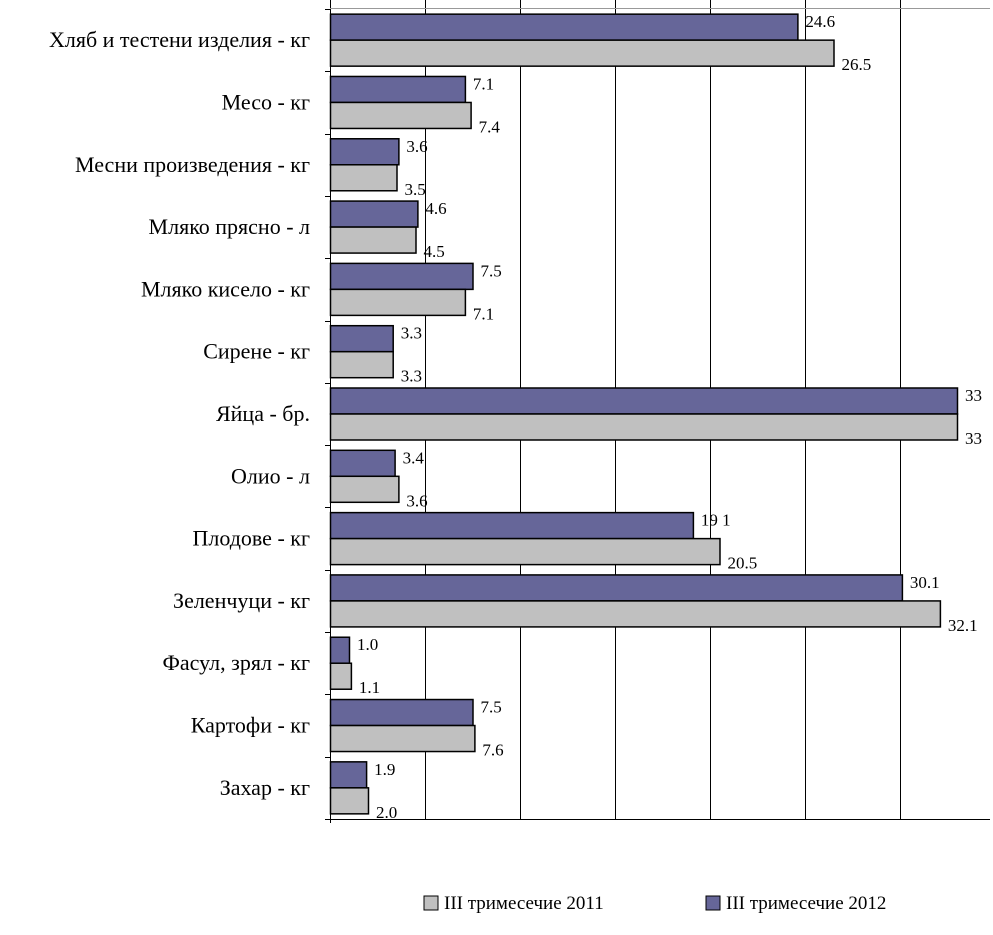 This screenshot has width=993, height=935. What do you see at coordinates (743, 563) in the screenshot?
I see `data-label: 20.5` at bounding box center [743, 563].